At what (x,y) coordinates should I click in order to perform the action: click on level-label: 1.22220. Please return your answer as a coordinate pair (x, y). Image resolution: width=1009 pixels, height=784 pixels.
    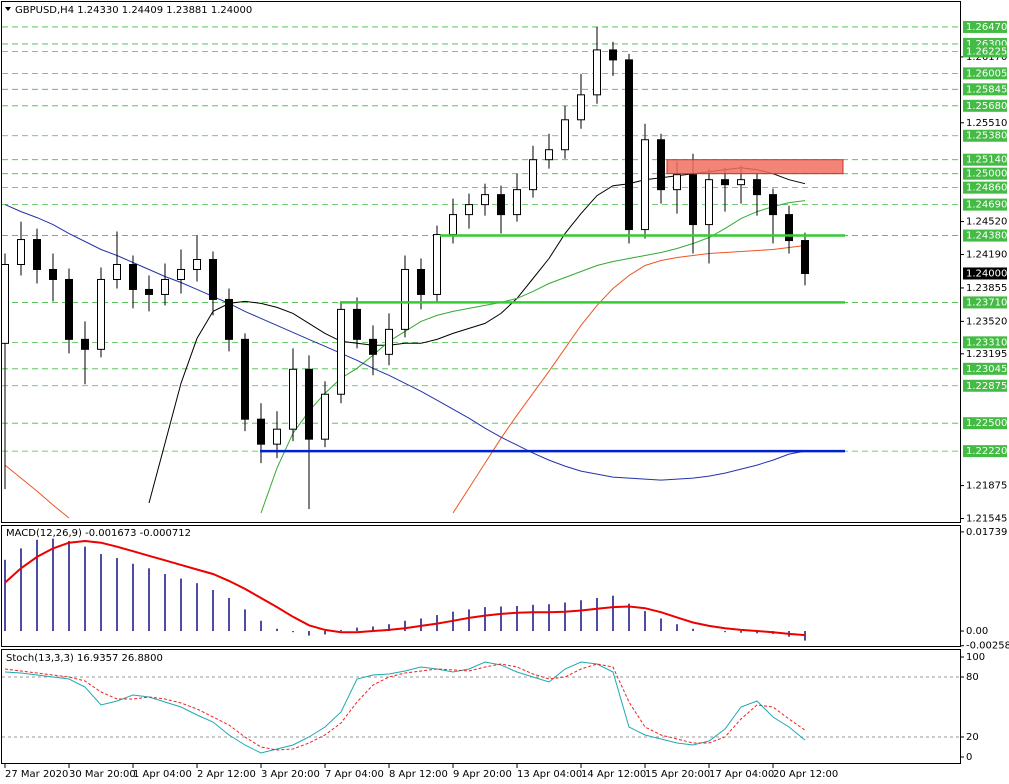
    Looking at the image, I should click on (986, 451).